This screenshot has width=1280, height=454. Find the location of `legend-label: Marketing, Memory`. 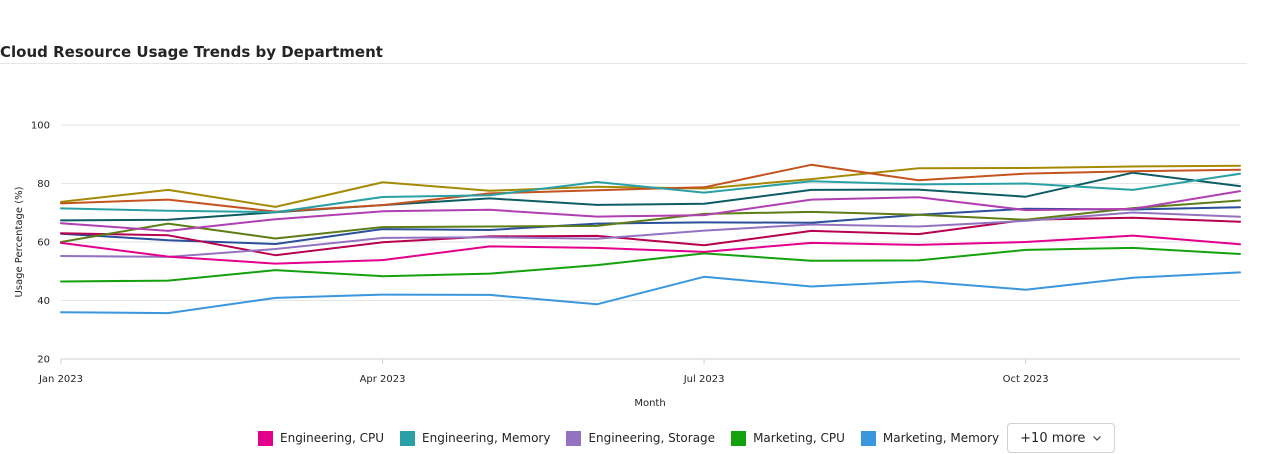

legend-label: Marketing, Memory is located at coordinates (941, 438).